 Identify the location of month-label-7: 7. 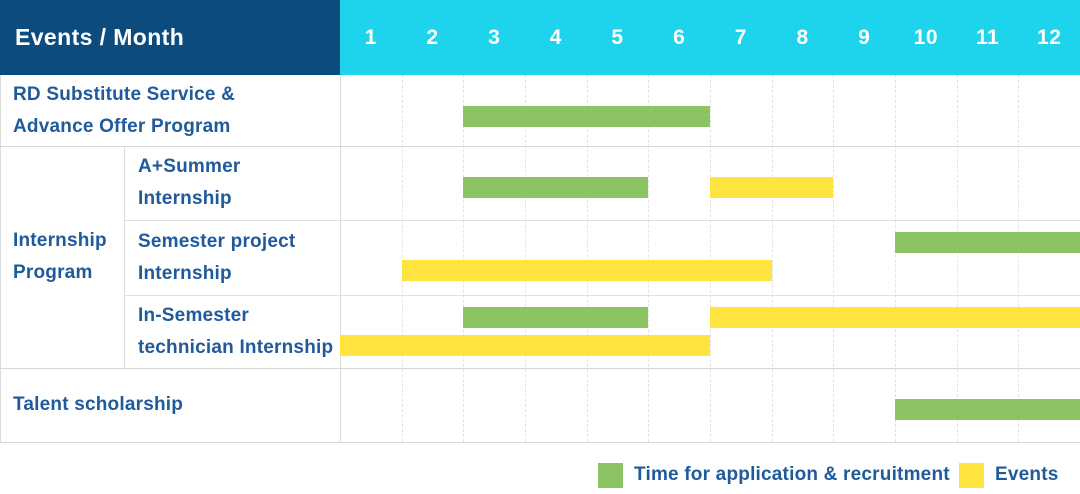
(740, 37).